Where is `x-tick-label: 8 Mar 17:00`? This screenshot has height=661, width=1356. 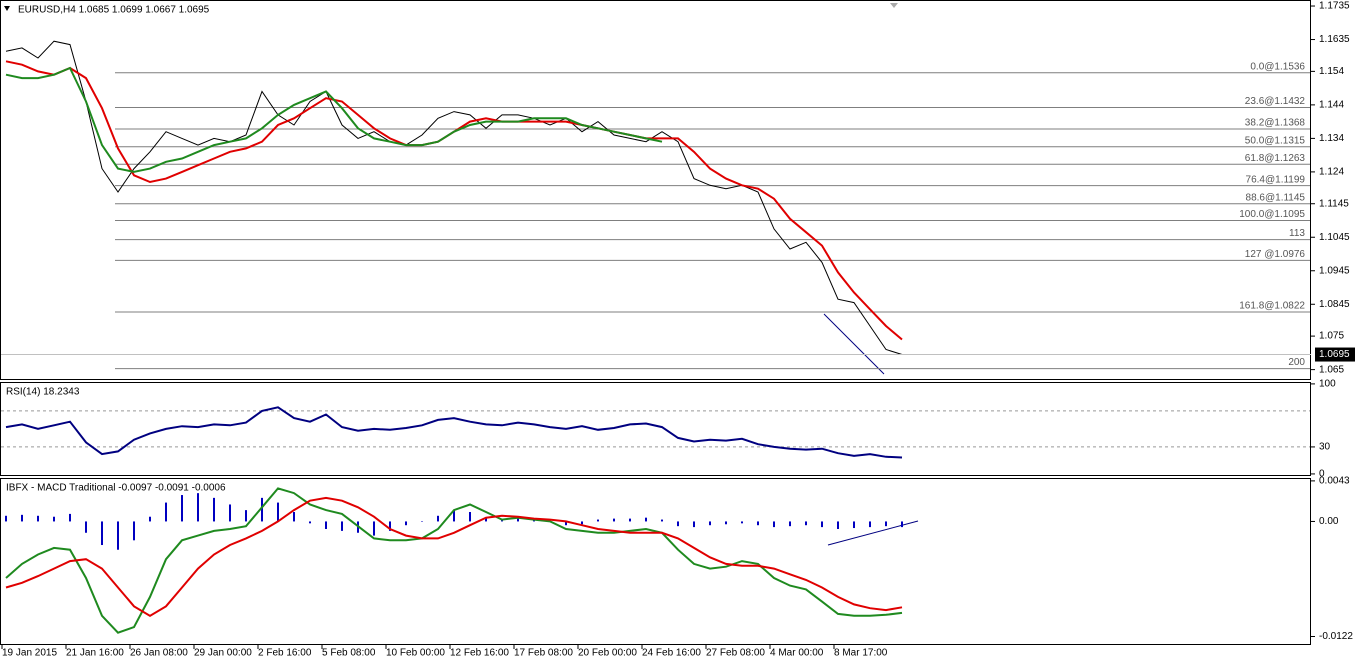
x-tick-label: 8 Mar 17:00 is located at coordinates (861, 653).